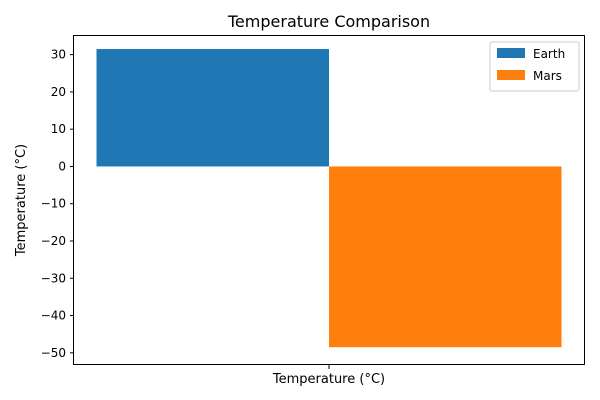 The width and height of the screenshot is (600, 400). Describe the element at coordinates (53, 241) in the screenshot. I see `y-tick-label: −20` at that location.